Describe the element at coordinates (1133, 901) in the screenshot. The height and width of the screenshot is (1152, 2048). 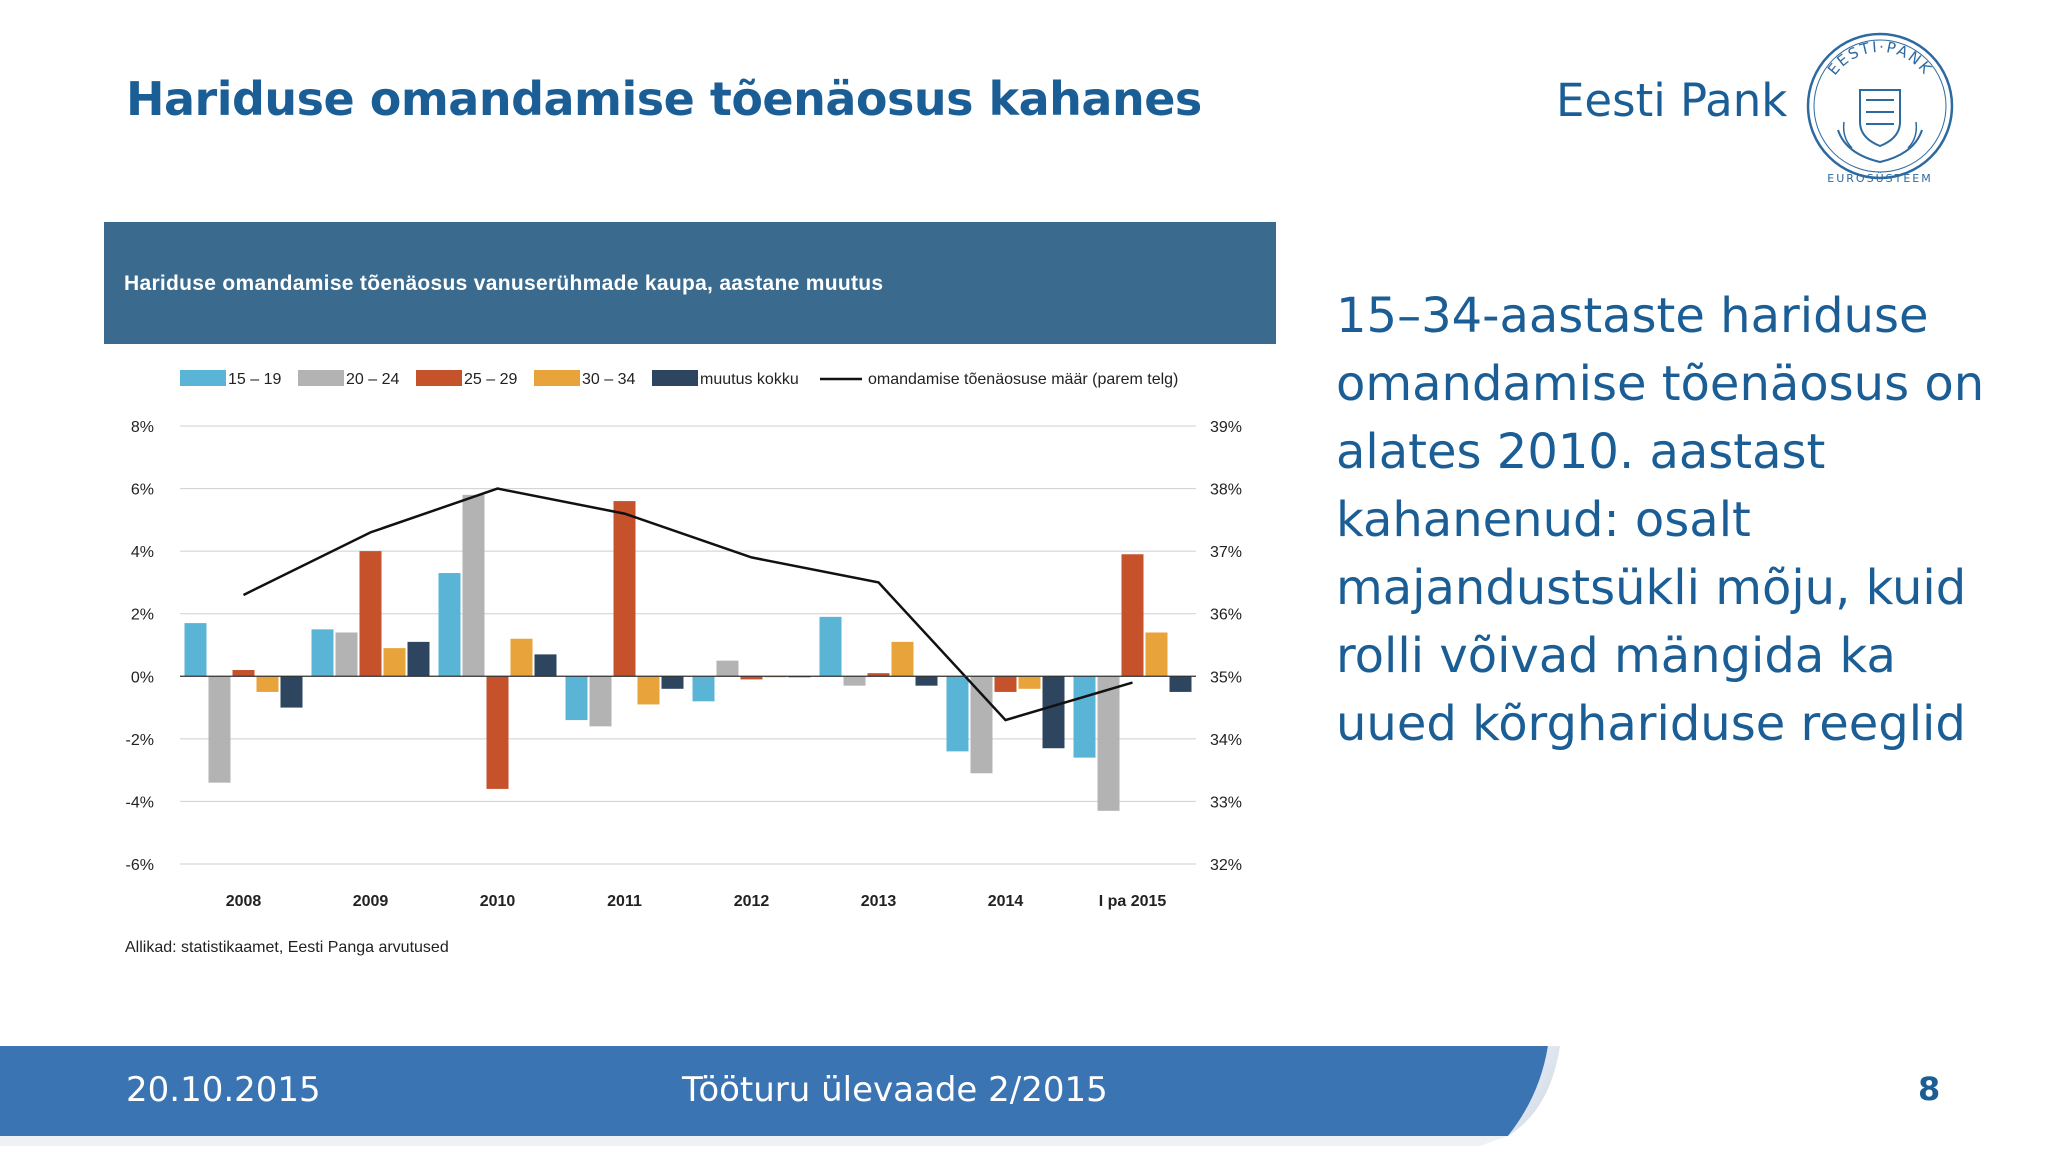
I see `x-tick-label: I pa 2015` at that location.